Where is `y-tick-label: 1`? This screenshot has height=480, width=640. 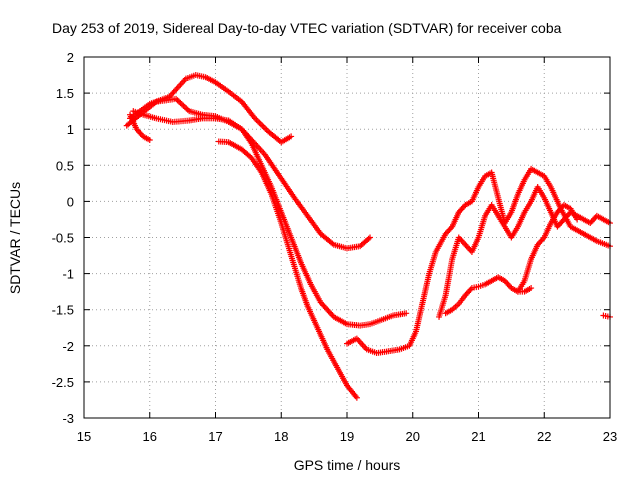 y-tick-label: 1 is located at coordinates (70, 129).